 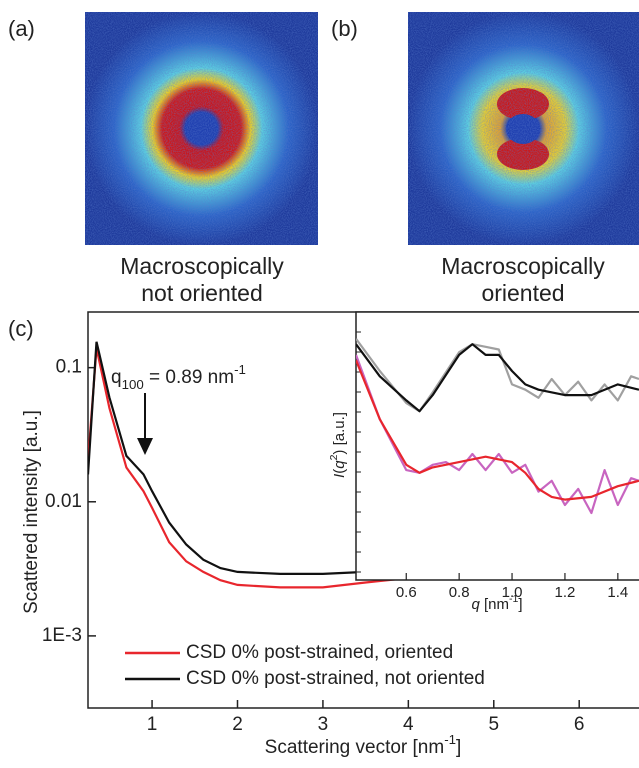 What do you see at coordinates (152, 724) in the screenshot?
I see `x-tick-label: 1` at bounding box center [152, 724].